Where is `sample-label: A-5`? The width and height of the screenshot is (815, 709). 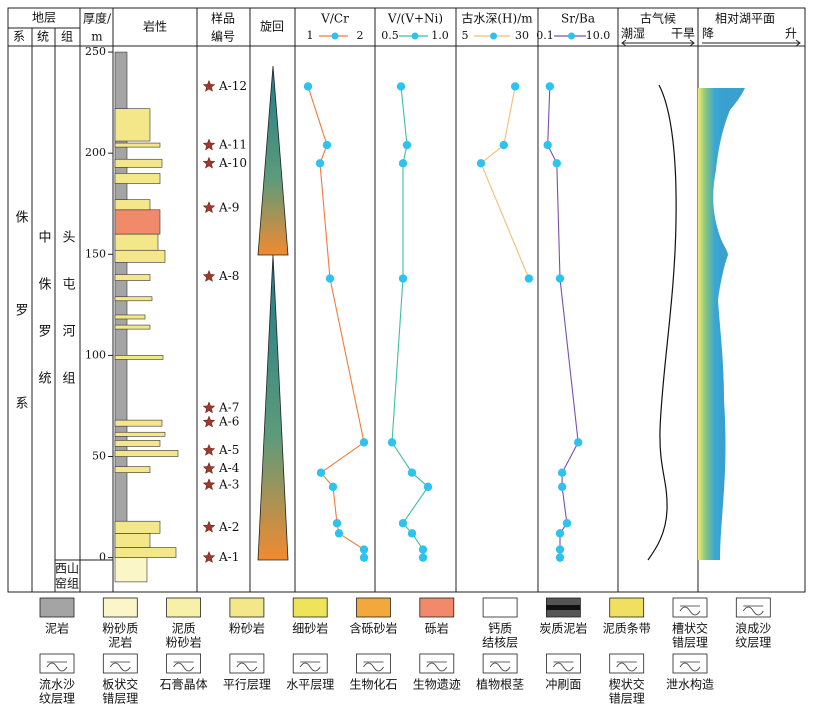 sample-label: A-5 is located at coordinates (228, 450).